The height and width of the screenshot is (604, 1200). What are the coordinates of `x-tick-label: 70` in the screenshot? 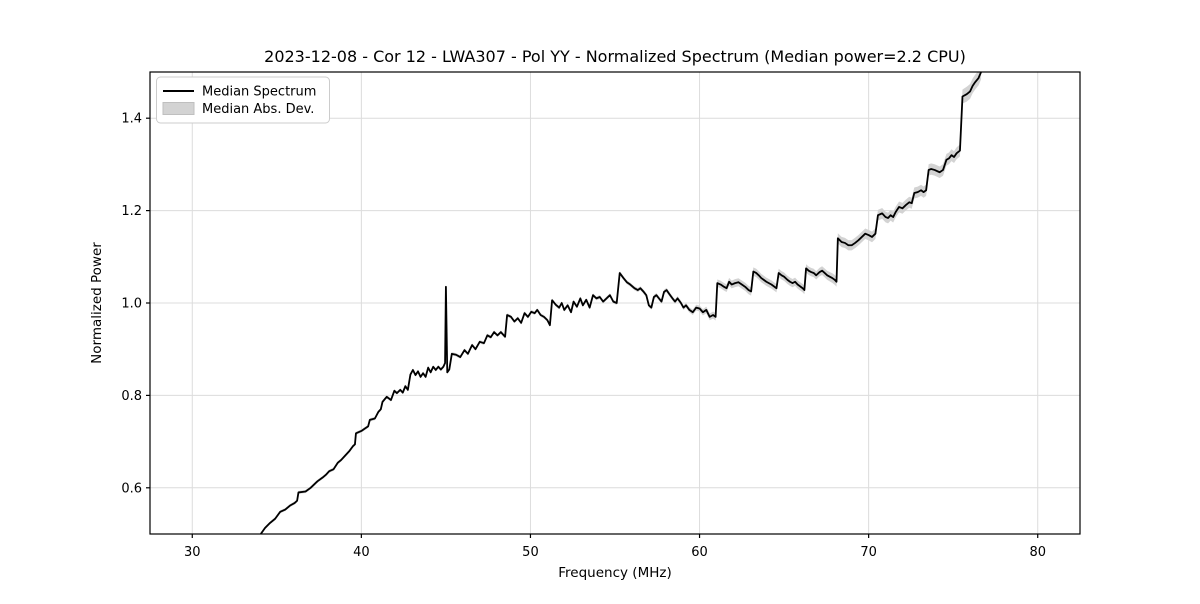 It's located at (868, 552).